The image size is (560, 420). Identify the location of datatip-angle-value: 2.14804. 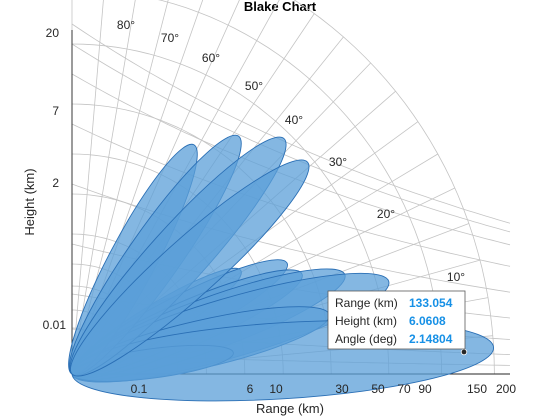
(431, 339).